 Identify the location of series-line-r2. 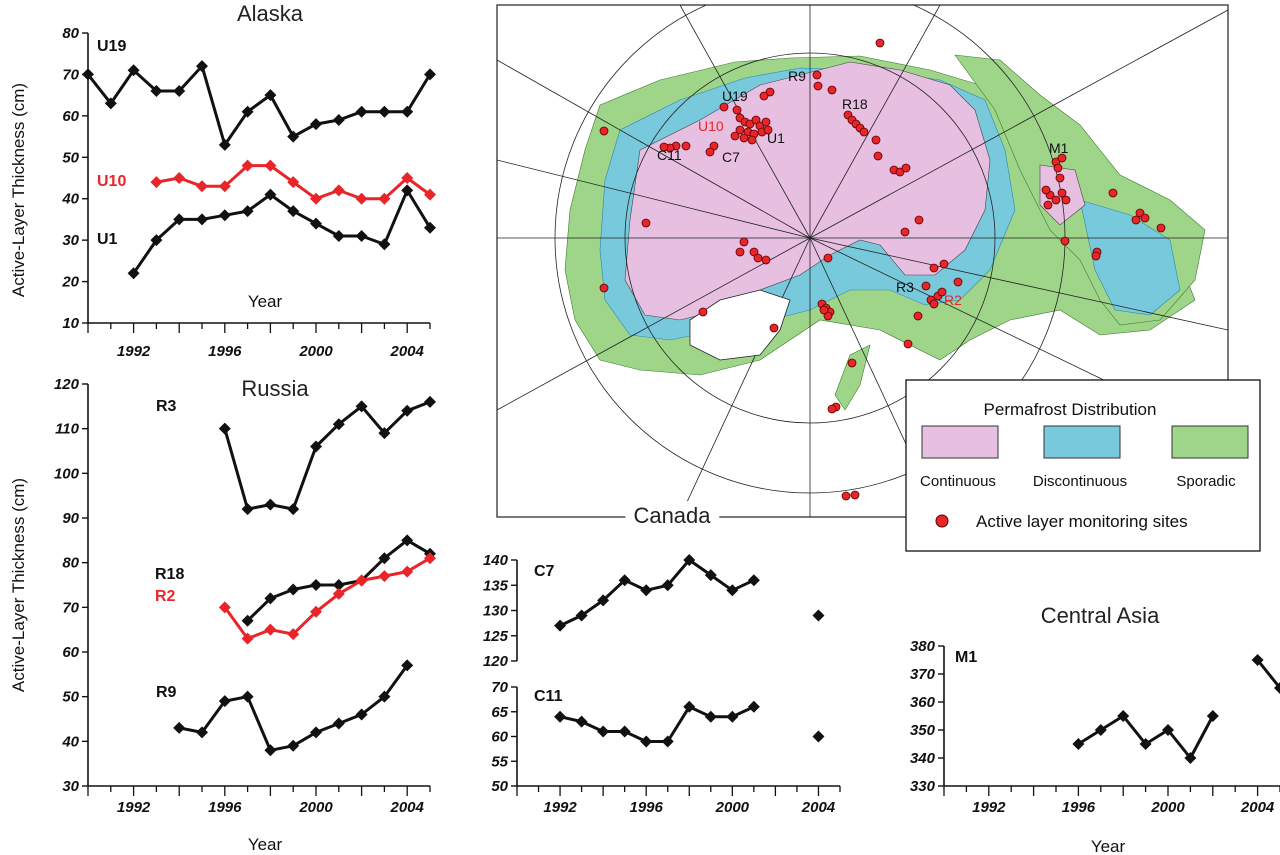
(327, 598).